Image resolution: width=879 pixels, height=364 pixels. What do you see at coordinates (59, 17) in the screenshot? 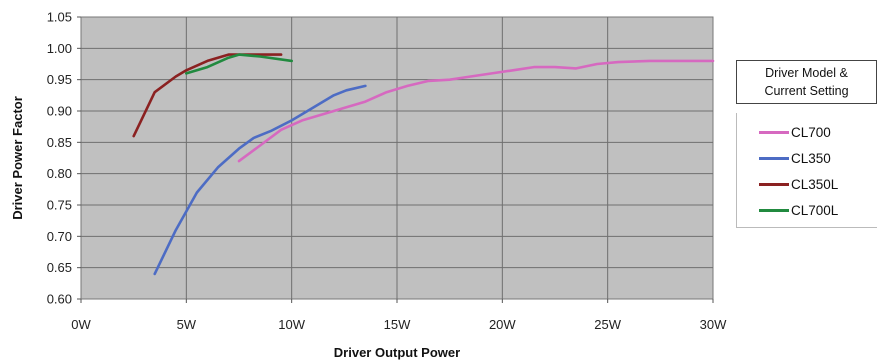
I see `y-tick-label: 1.05` at bounding box center [59, 17].